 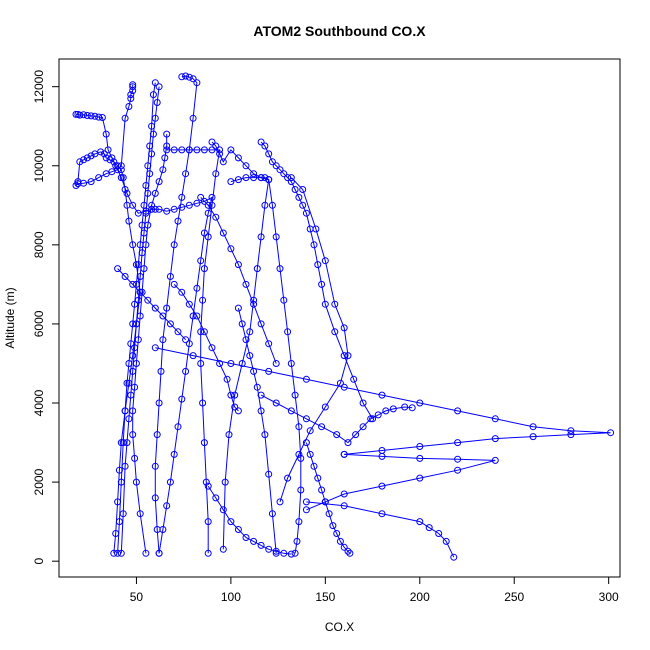 I want to click on x-tick-label: 150, so click(x=325, y=597).